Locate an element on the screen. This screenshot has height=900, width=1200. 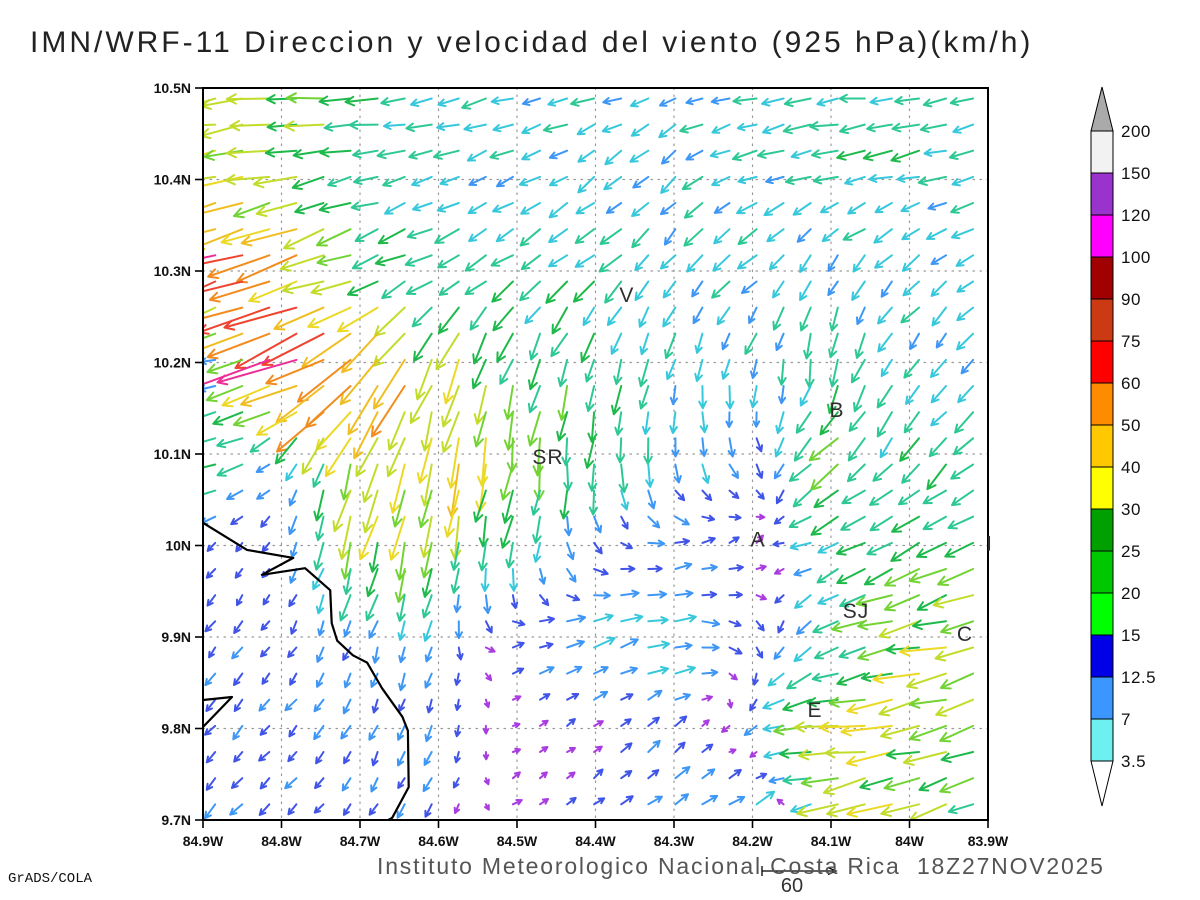
x-tick-label: 84.4W is located at coordinates (595, 841).